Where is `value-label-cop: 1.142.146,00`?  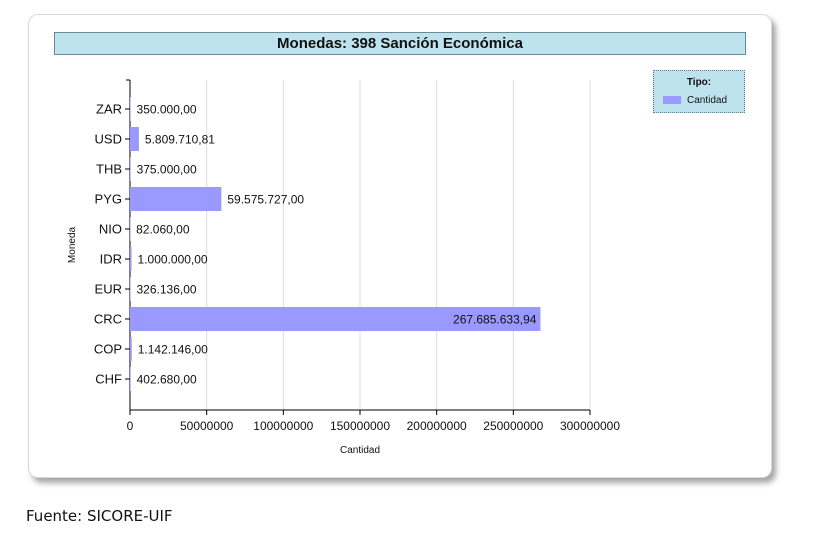
value-label-cop: 1.142.146,00 is located at coordinates (173, 350).